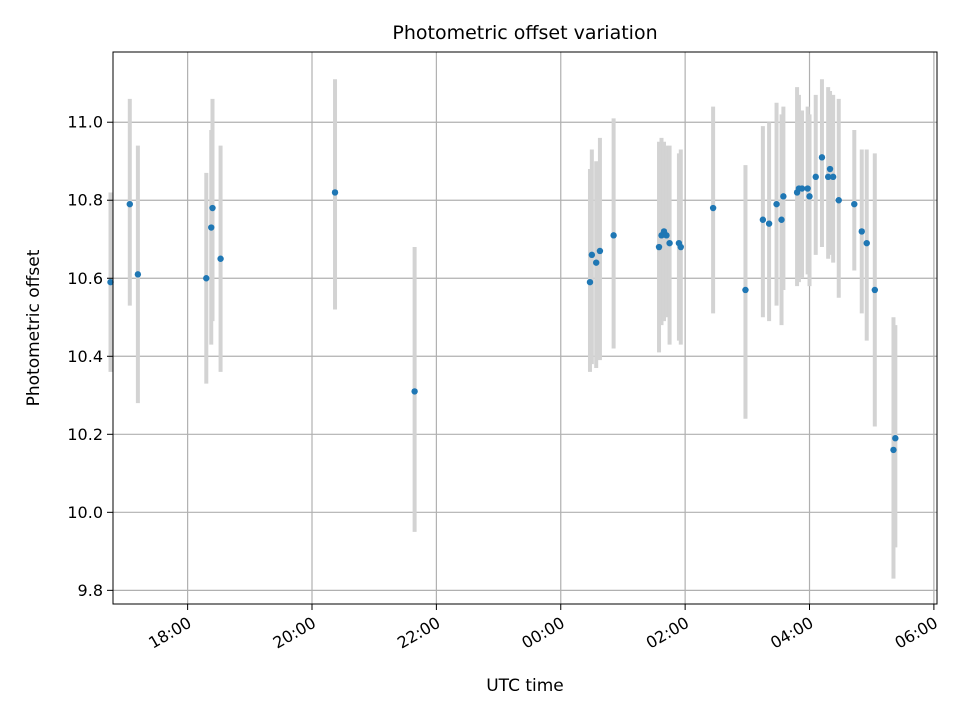 The width and height of the screenshot is (960, 725). I want to click on y-tick-label: 10.6, so click(85, 278).